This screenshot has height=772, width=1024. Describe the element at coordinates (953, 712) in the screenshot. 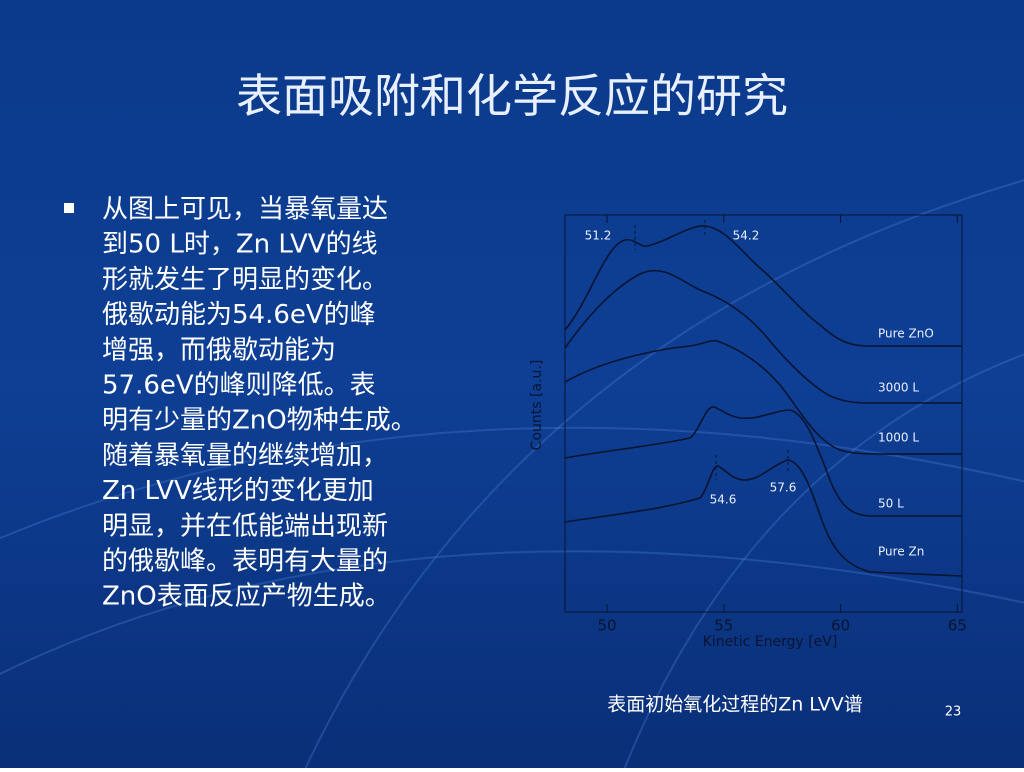

I see `page-number: 23` at that location.